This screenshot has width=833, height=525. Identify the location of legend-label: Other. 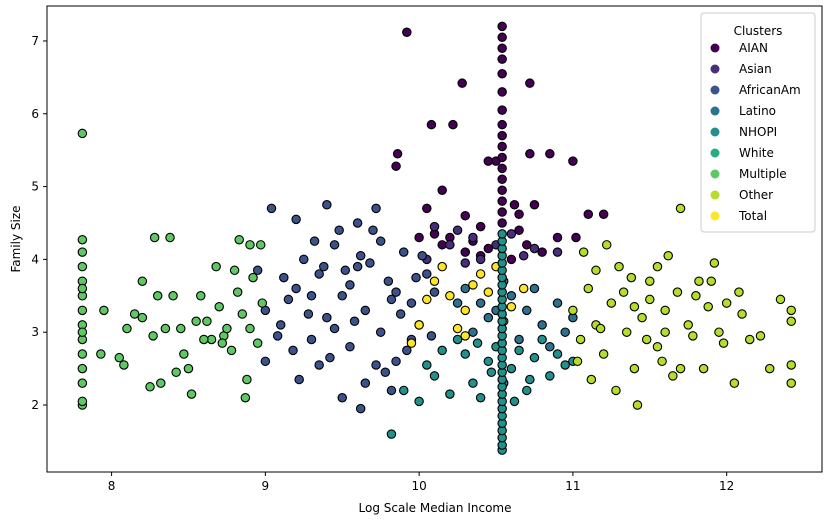
(756, 195).